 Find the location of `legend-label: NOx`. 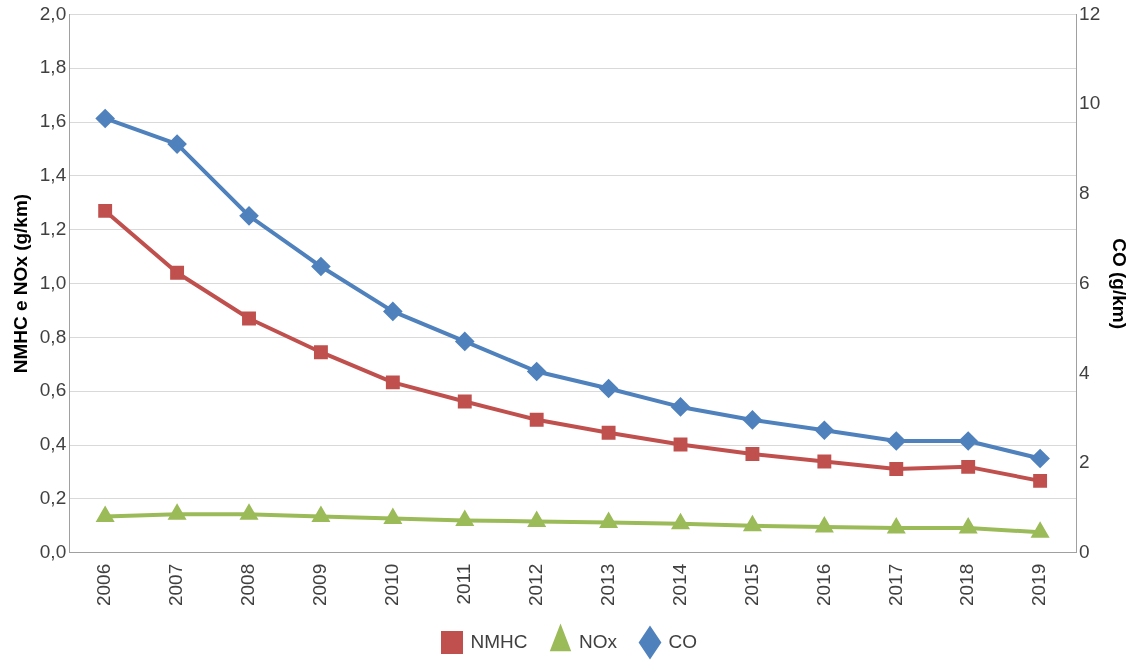

legend-label: NOx is located at coordinates (598, 641).